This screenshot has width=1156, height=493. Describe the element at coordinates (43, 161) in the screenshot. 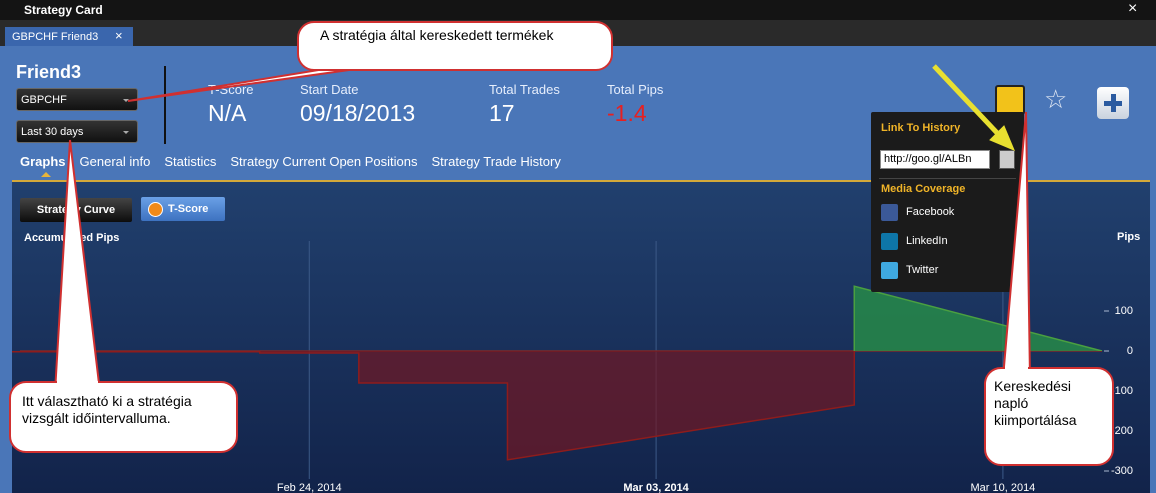

I see `nav-item: Graphs` at that location.